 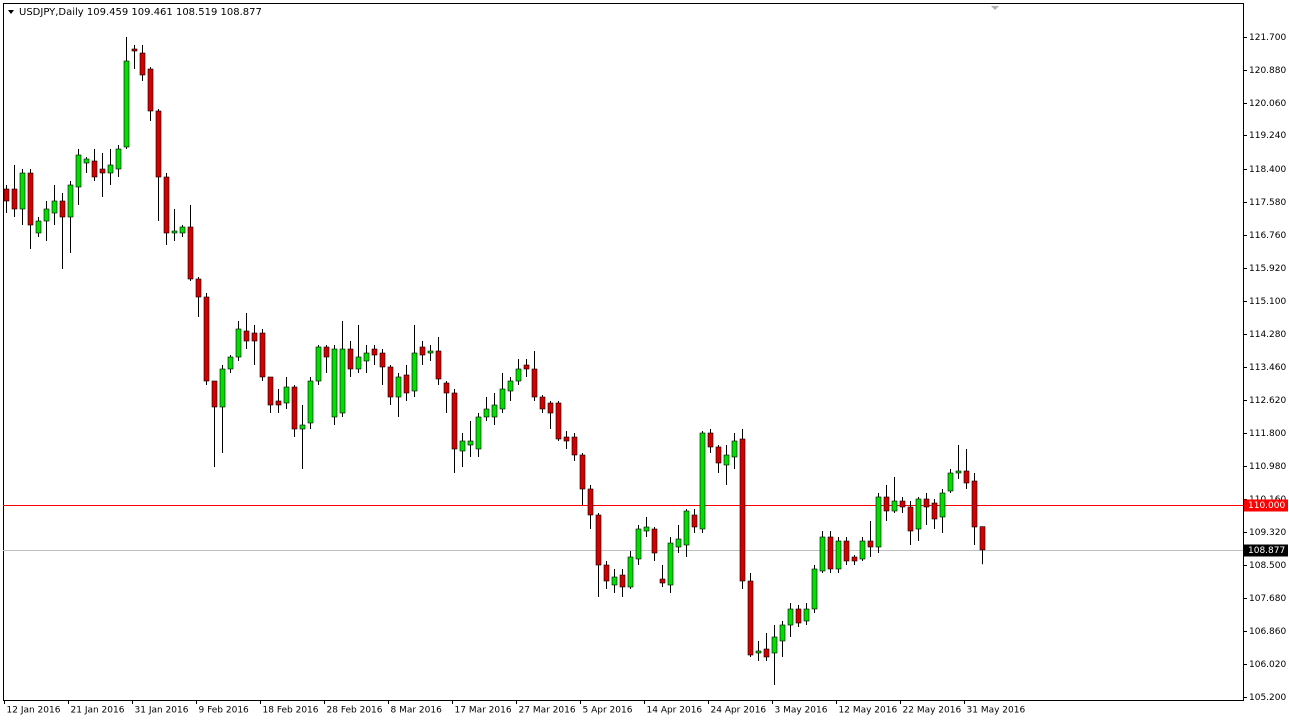 I want to click on level-label-box, so click(x=1266, y=505).